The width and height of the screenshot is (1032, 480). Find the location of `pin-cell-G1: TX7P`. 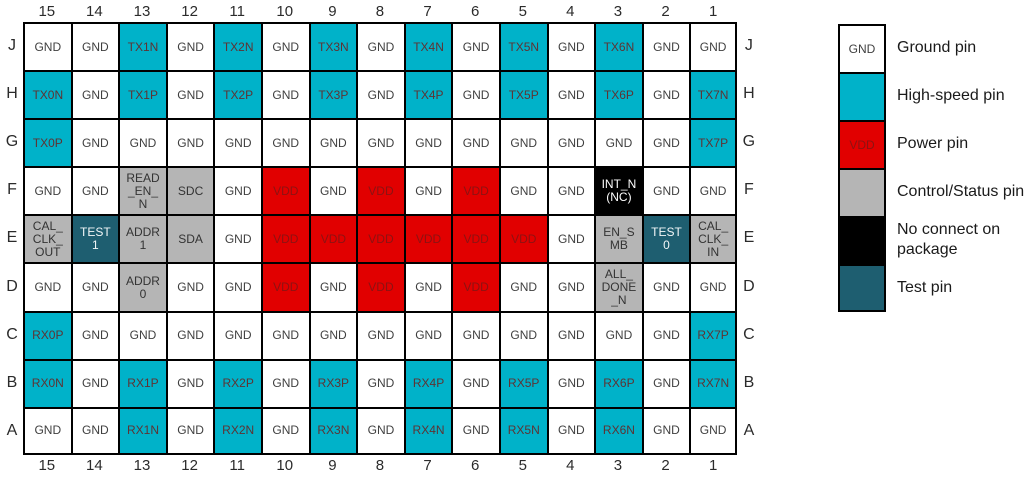

pin-cell-G1: TX7P is located at coordinates (713, 142).